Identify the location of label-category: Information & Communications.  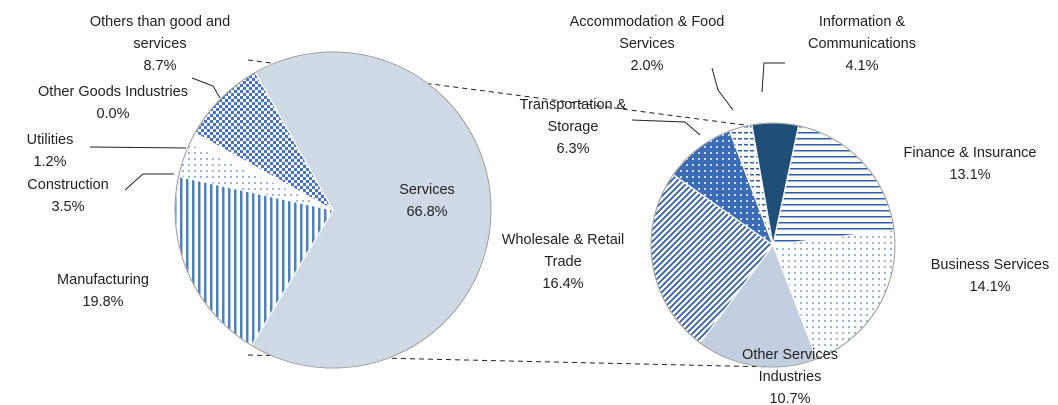
(862, 33).